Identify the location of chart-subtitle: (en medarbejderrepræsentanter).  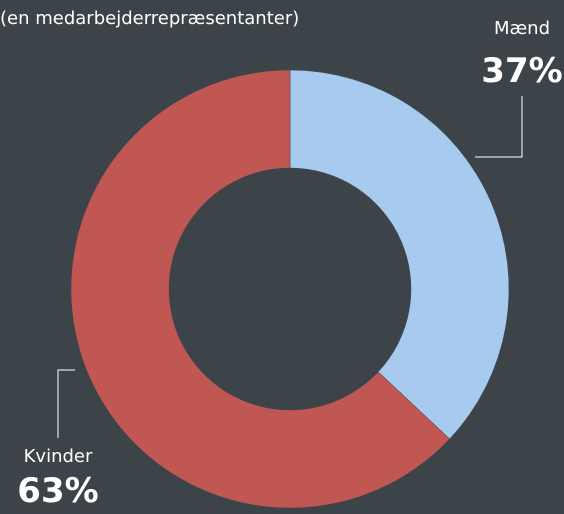
(149, 18).